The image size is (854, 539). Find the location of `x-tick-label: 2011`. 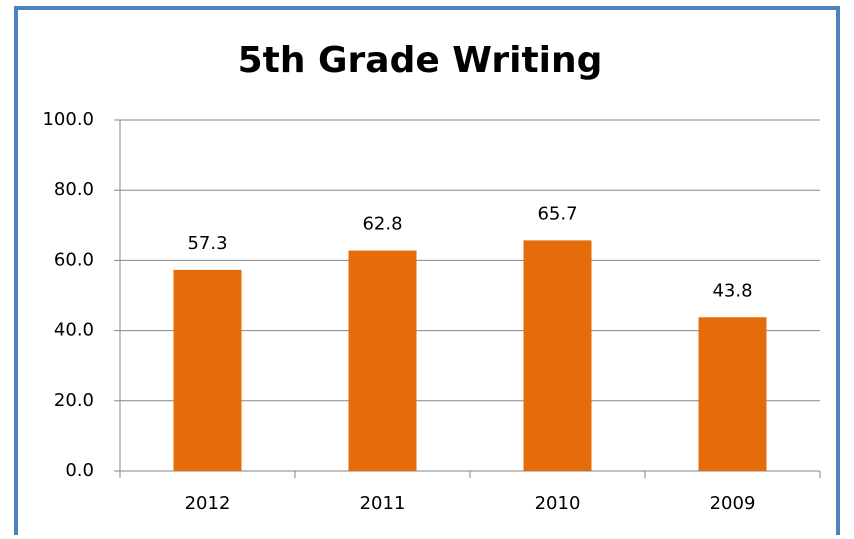

x-tick-label: 2011 is located at coordinates (383, 503).